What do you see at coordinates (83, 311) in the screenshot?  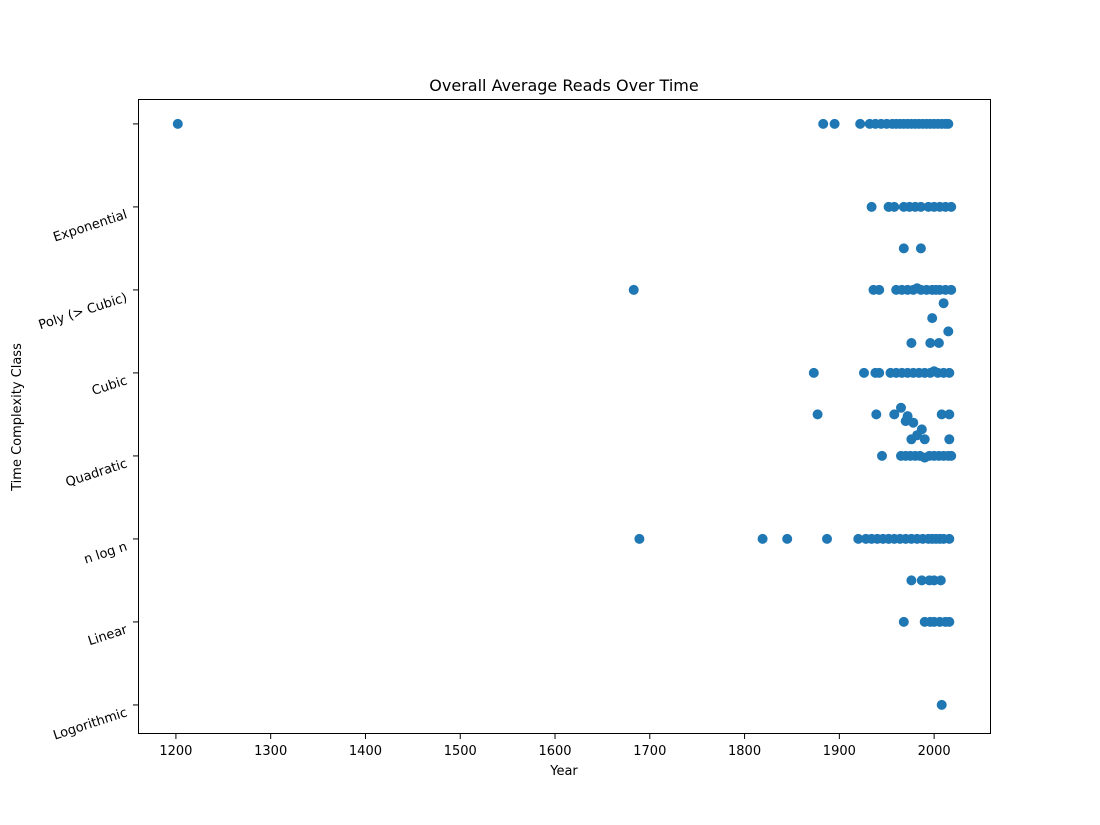 I see `y-tick-label: Poly (> Cubic)` at bounding box center [83, 311].